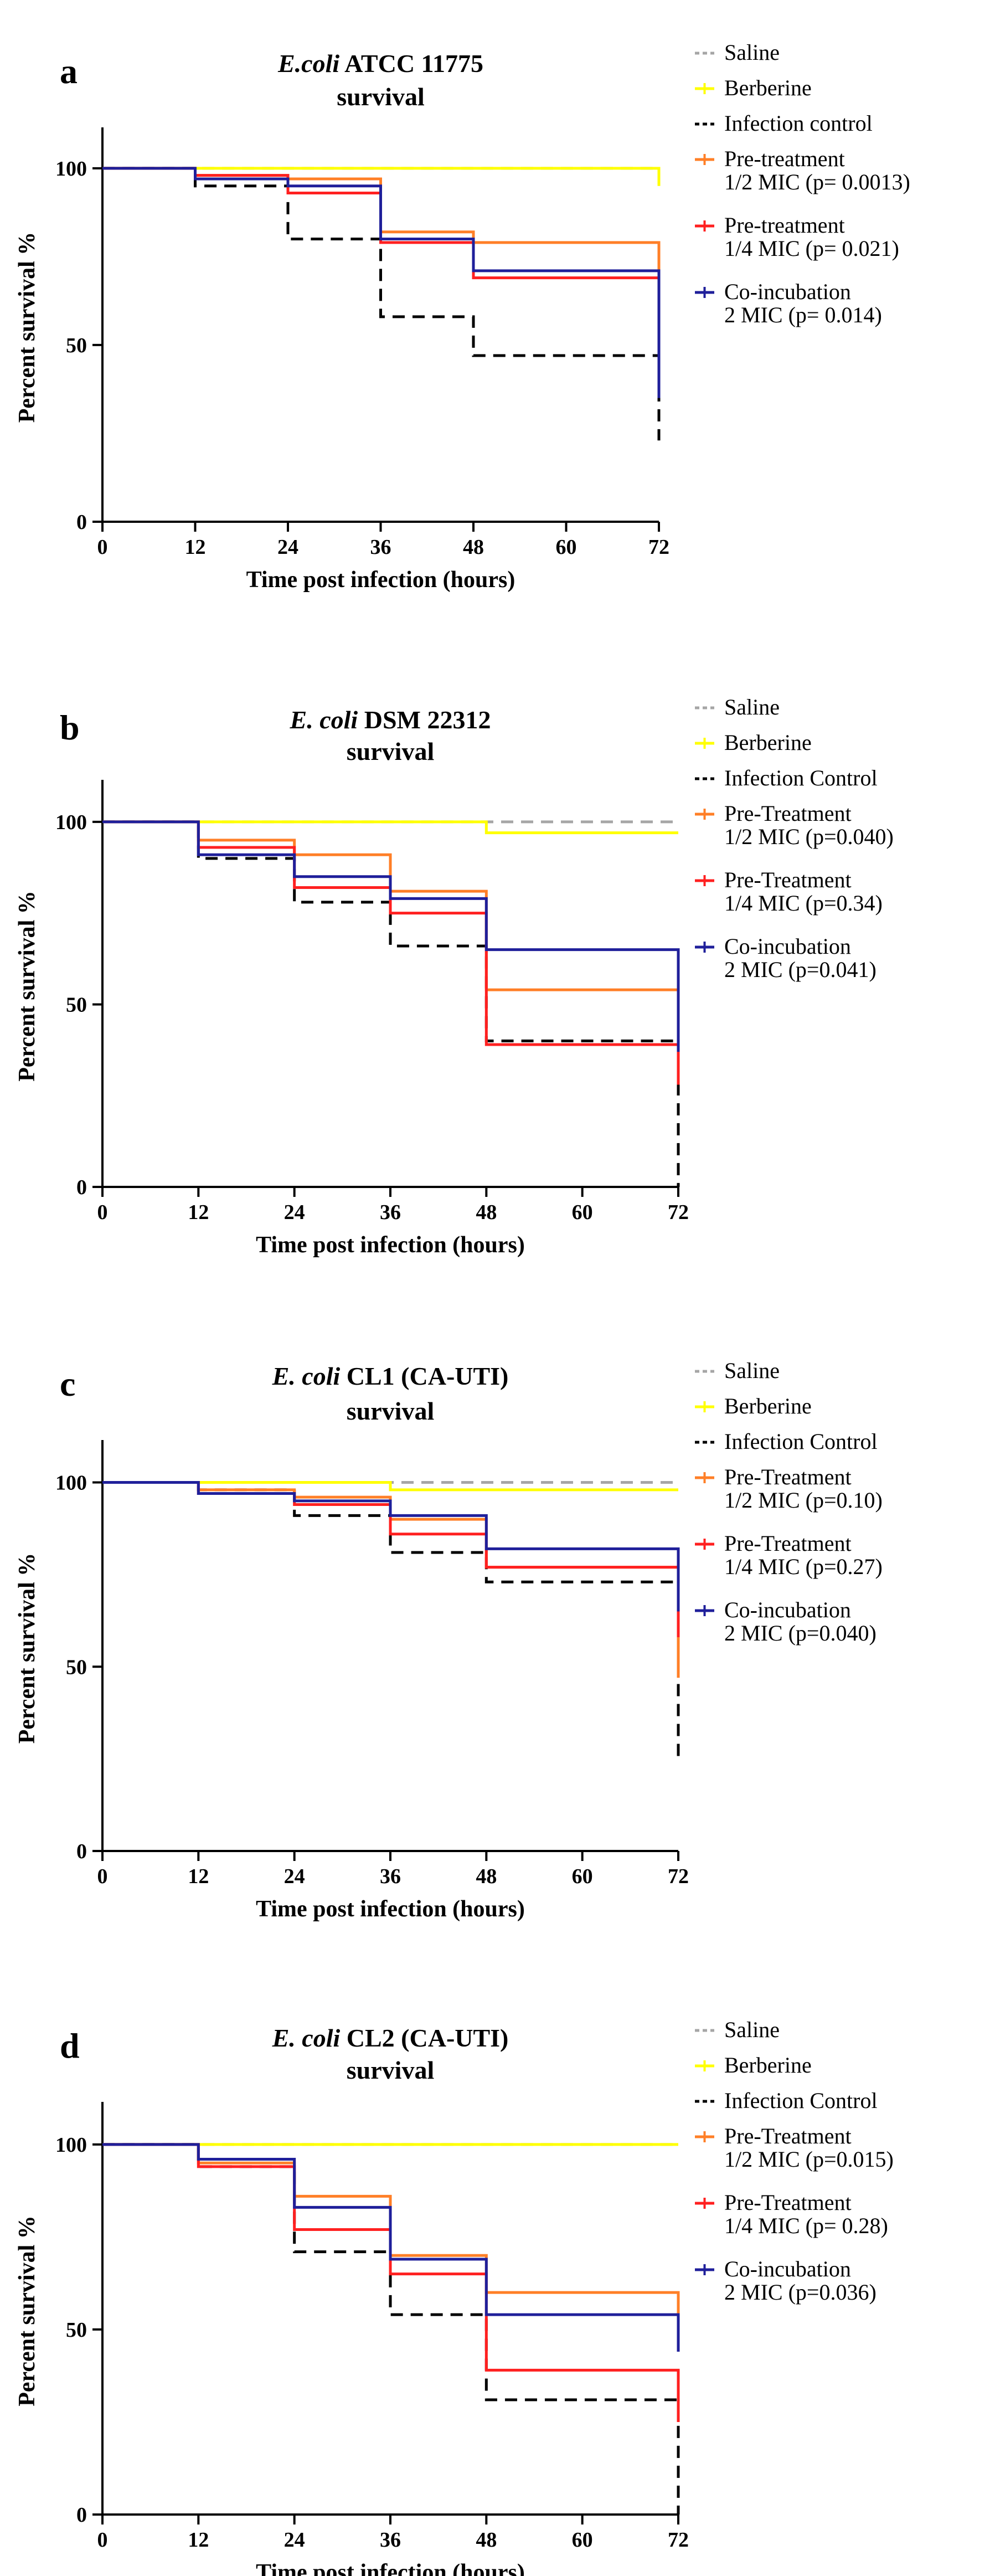  Describe the element at coordinates (70, 727) in the screenshot. I see `panel-label: b` at that location.